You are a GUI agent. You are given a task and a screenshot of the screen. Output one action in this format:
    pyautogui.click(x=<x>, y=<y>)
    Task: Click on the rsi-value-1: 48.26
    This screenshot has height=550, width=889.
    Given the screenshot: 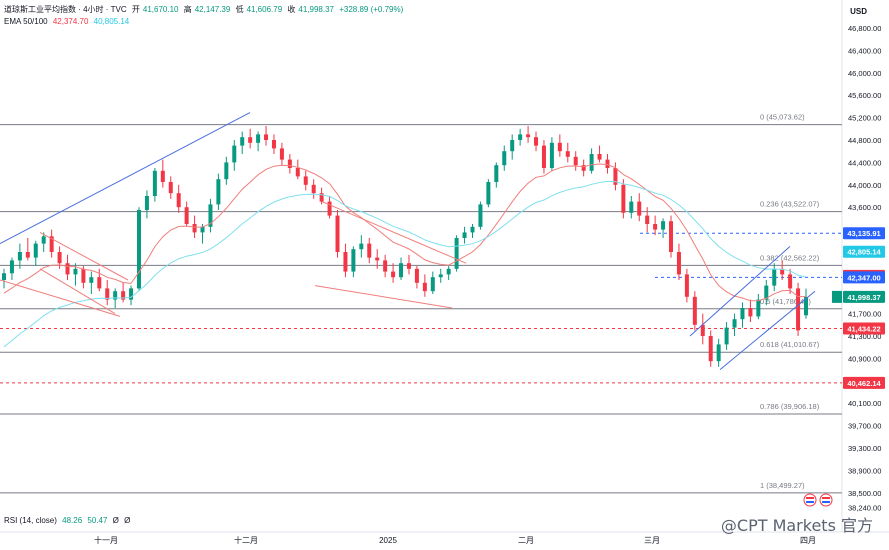 What is the action you would take?
    pyautogui.click(x=72, y=520)
    